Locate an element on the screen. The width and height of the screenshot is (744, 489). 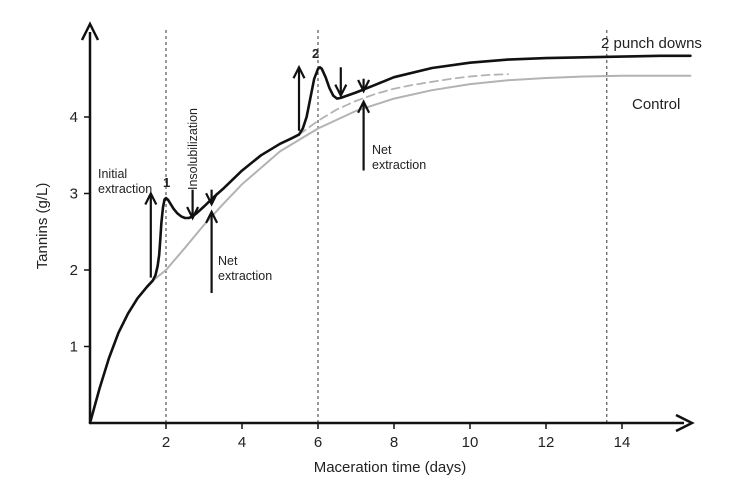
net-extraction-1-down-arrow is located at coordinates (212, 198).